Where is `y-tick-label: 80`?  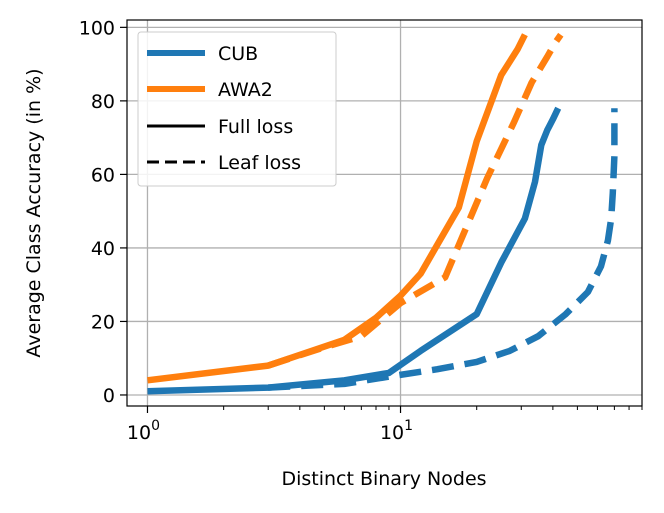 y-tick-label: 80 is located at coordinates (103, 102).